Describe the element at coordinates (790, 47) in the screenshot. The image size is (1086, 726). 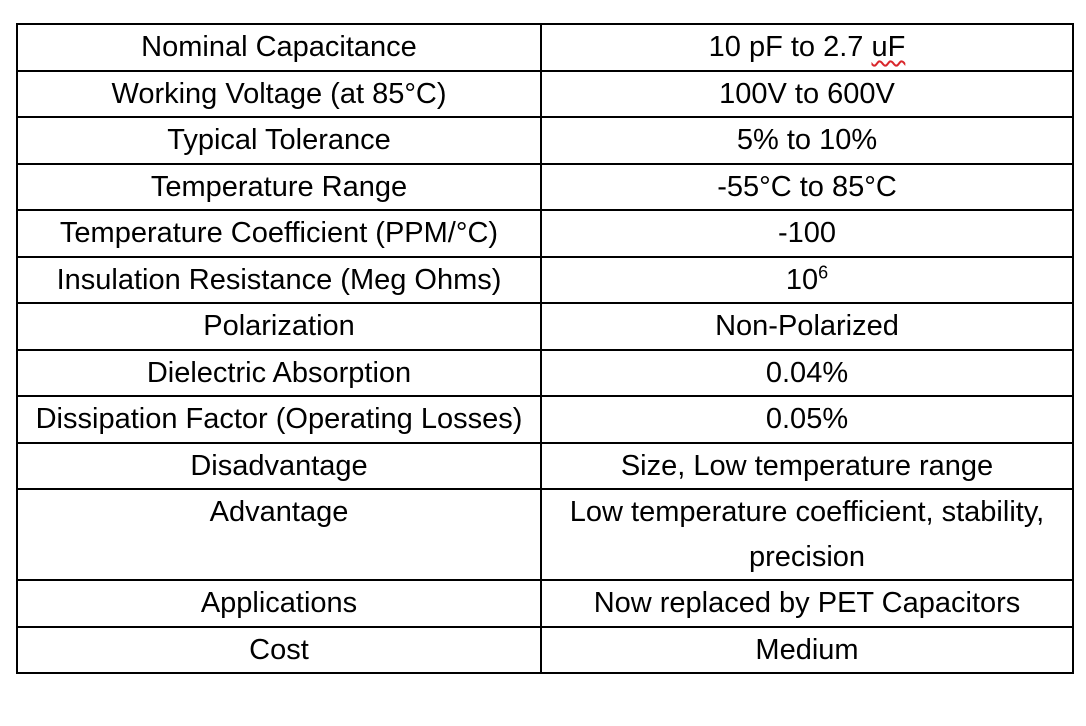
I see `value-text: 10 pF to 2.7` at that location.